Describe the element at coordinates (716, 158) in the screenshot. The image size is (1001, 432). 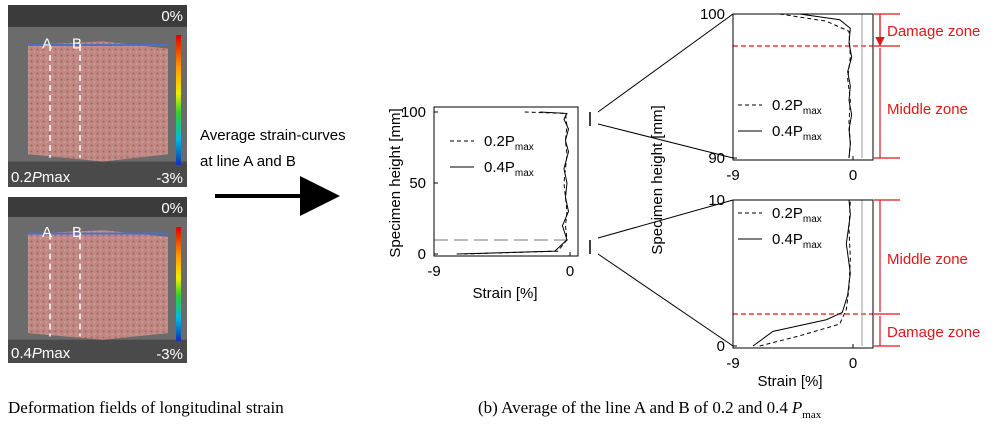
I see `y-tick-label: 90` at that location.